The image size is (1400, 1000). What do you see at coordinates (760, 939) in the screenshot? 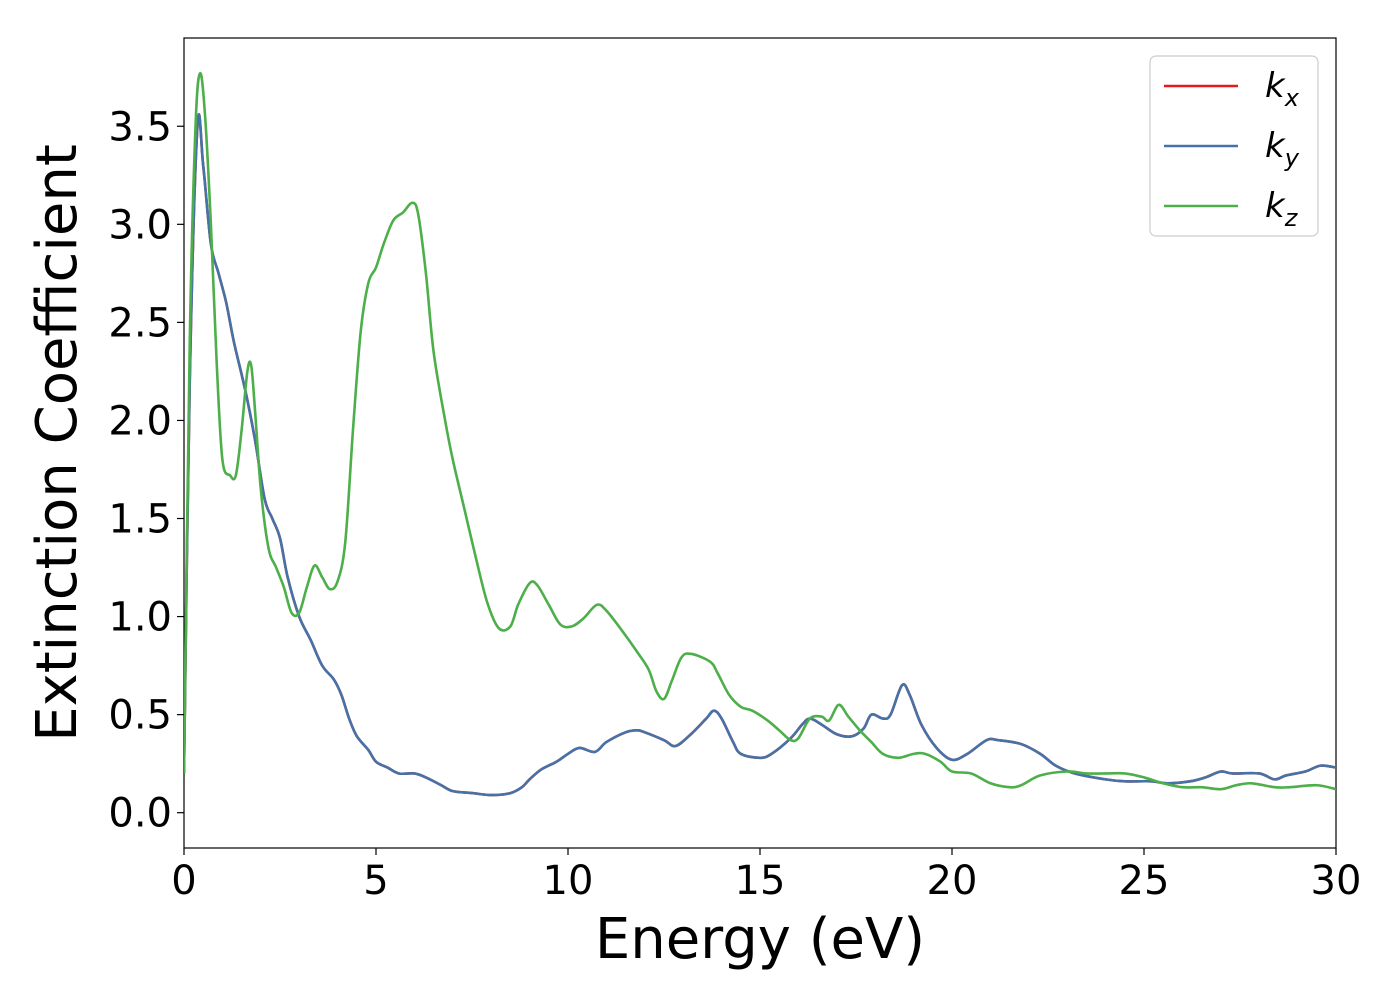
I see `x-axis-title: Energy (eV)` at bounding box center [760, 939].